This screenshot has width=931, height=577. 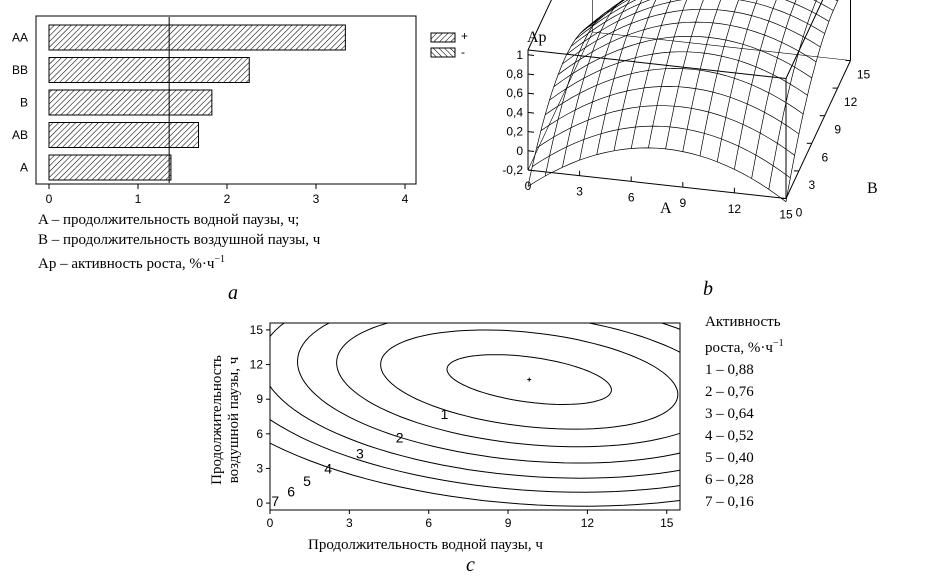 I want to click on contour-x-tick-label: 3, so click(x=349, y=523).